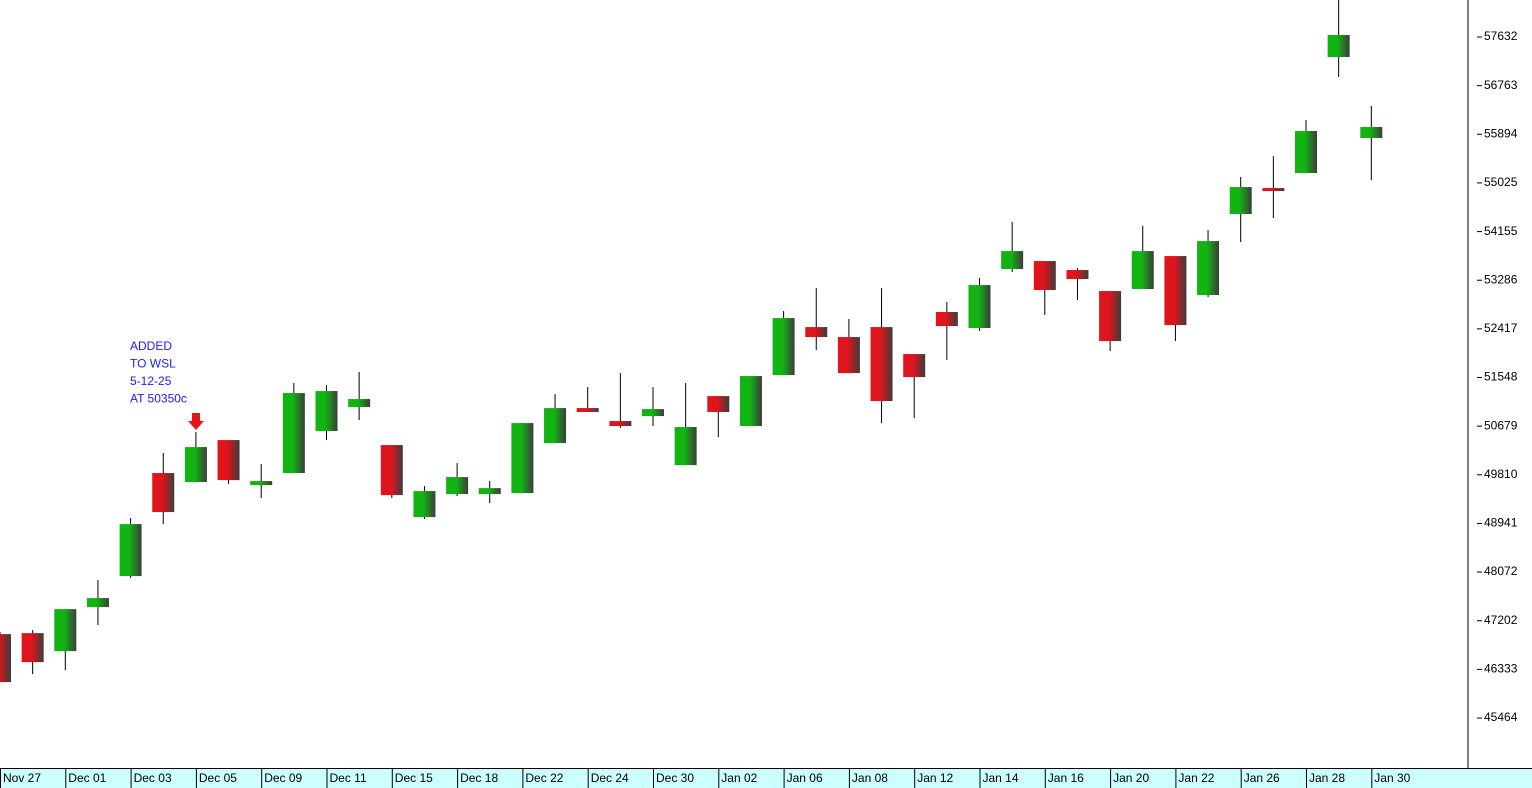 The image size is (1532, 788). What do you see at coordinates (153, 778) in the screenshot?
I see `x-tick-label: Dec 03` at bounding box center [153, 778].